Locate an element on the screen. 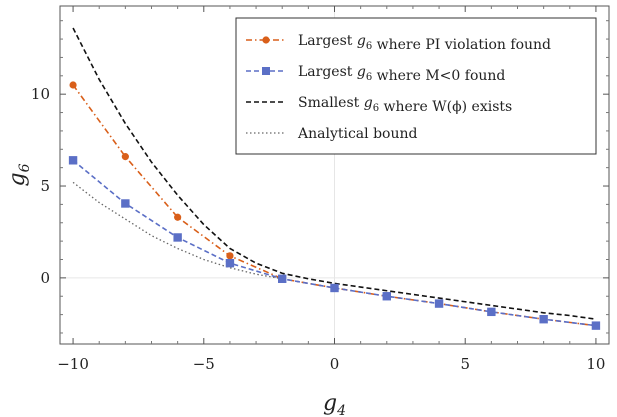  legend-marker-circle is located at coordinates (266, 40).